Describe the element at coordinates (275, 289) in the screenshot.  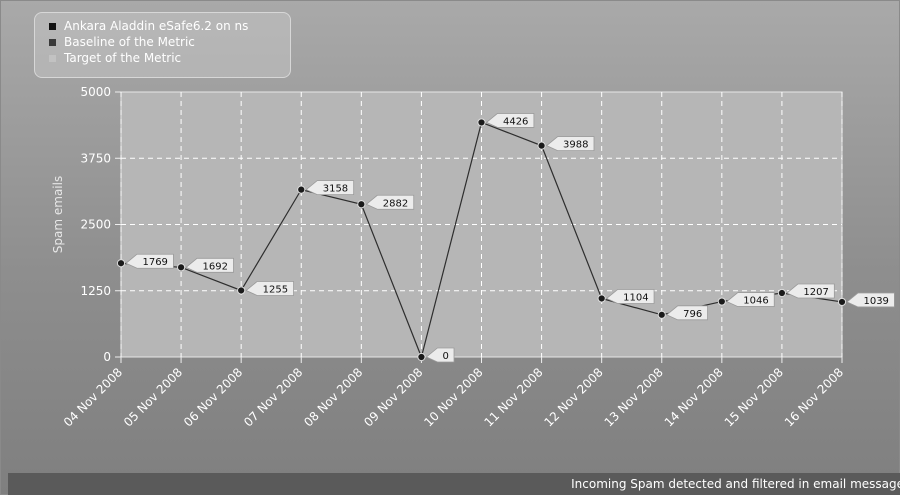
I see `data-label-text: 1255` at that location.